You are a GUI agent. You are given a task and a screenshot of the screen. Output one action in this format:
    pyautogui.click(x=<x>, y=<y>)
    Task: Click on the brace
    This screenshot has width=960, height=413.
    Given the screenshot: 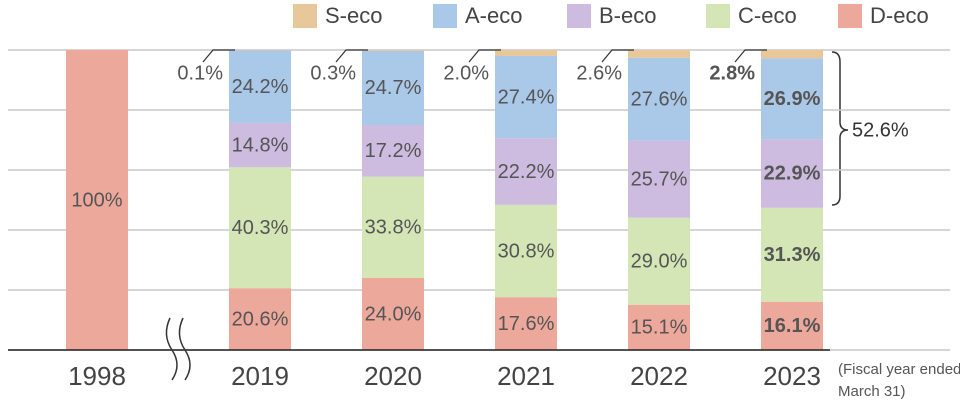 What is the action you would take?
    pyautogui.click(x=840, y=128)
    